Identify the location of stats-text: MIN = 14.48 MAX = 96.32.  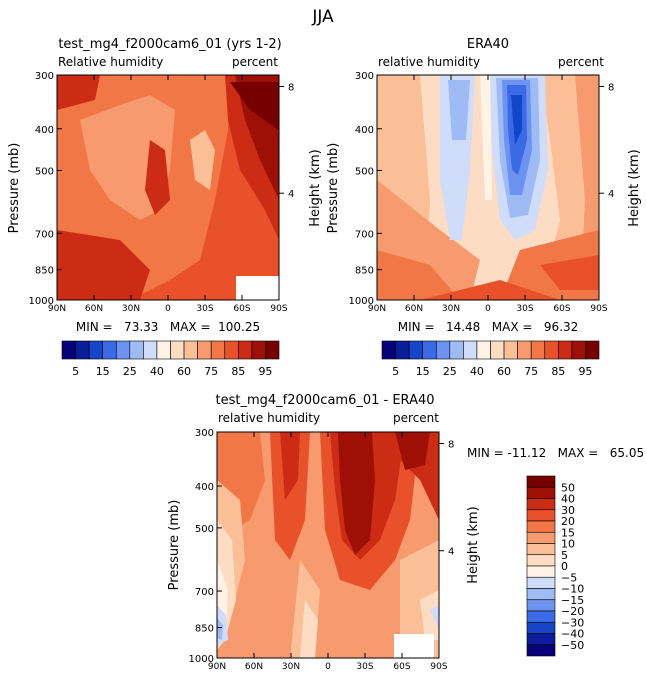
(488, 327).